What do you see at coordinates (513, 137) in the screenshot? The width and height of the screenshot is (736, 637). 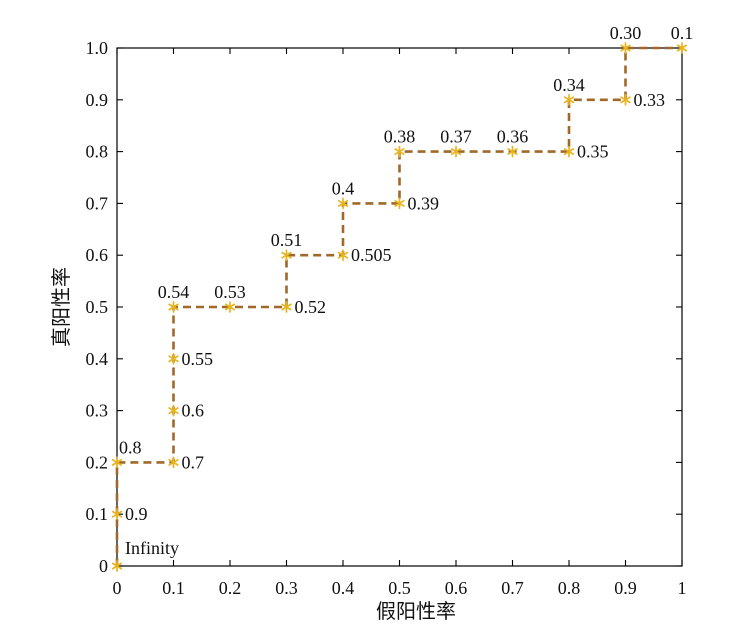 I see `point-label: 0.36` at bounding box center [513, 137].